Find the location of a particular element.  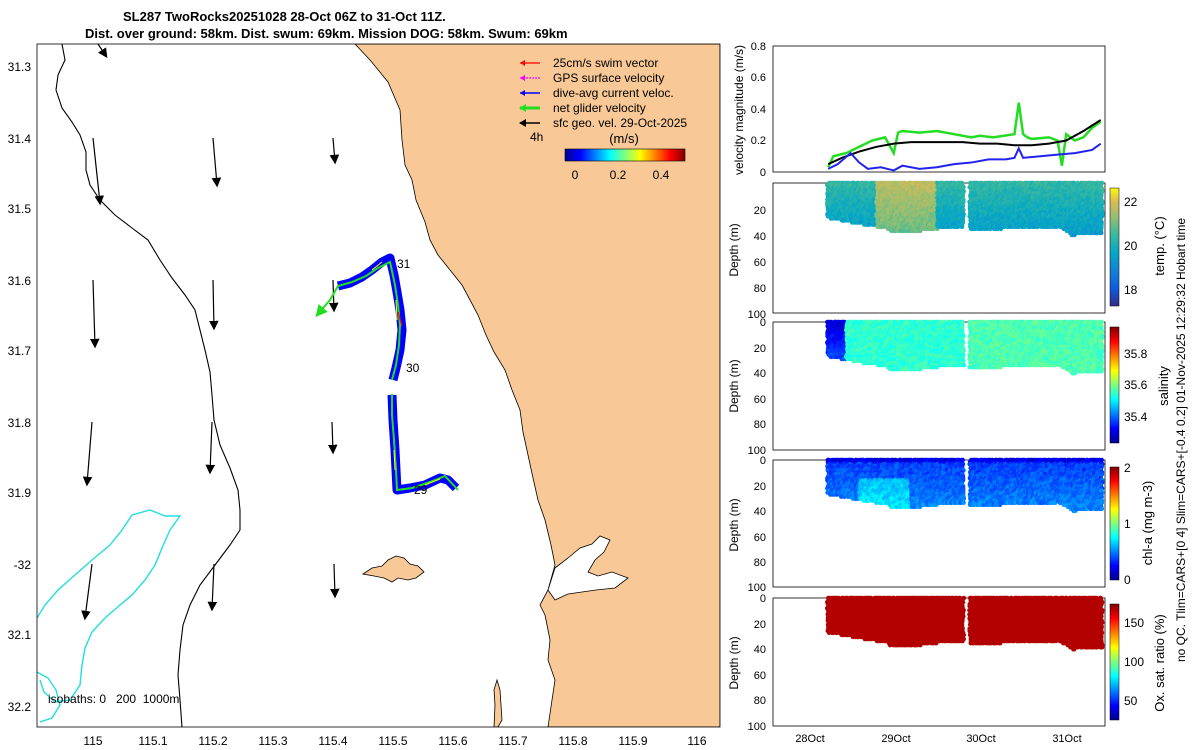

legend-item-sfc: sfc geo. vel. 29-Oct-2025 is located at coordinates (603, 123).